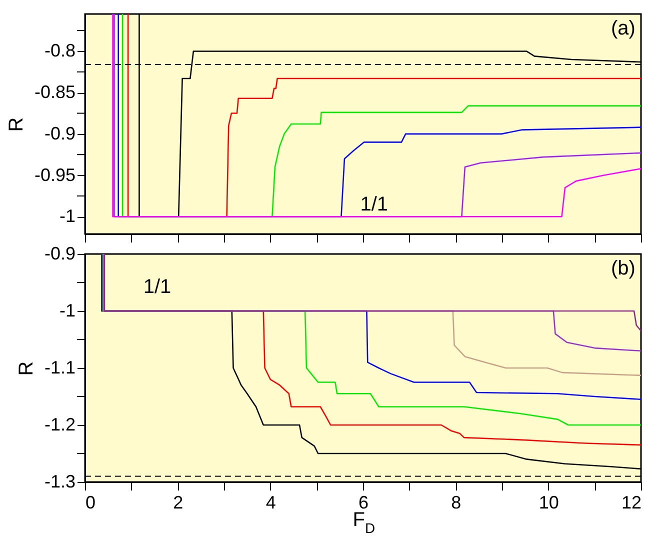 The height and width of the screenshot is (538, 663). What do you see at coordinates (631, 502) in the screenshot?
I see `x-tick-label: 12` at bounding box center [631, 502].